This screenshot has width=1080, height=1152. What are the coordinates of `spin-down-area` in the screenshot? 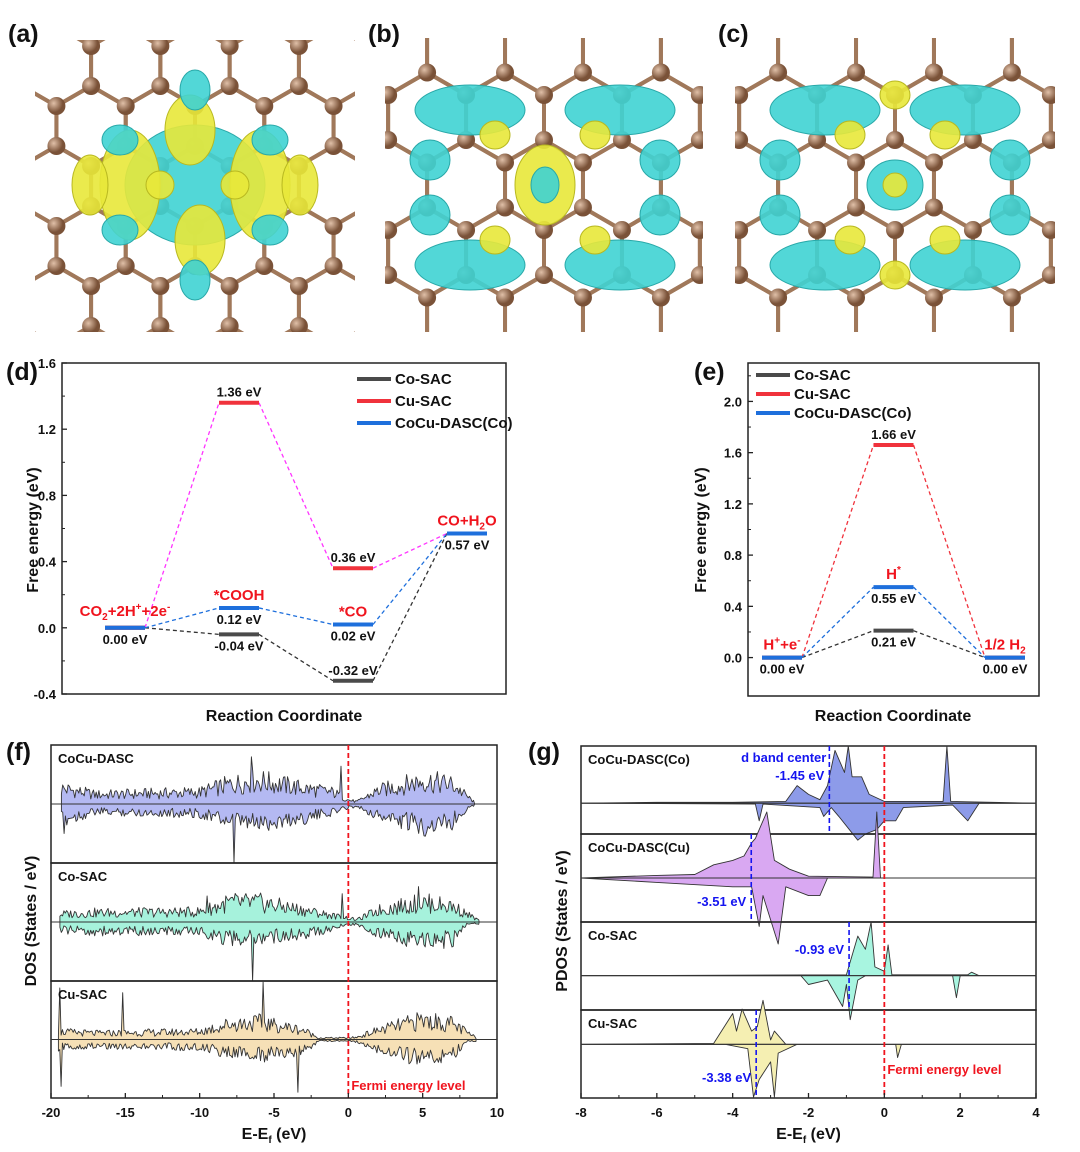 It's located at (808, 998).